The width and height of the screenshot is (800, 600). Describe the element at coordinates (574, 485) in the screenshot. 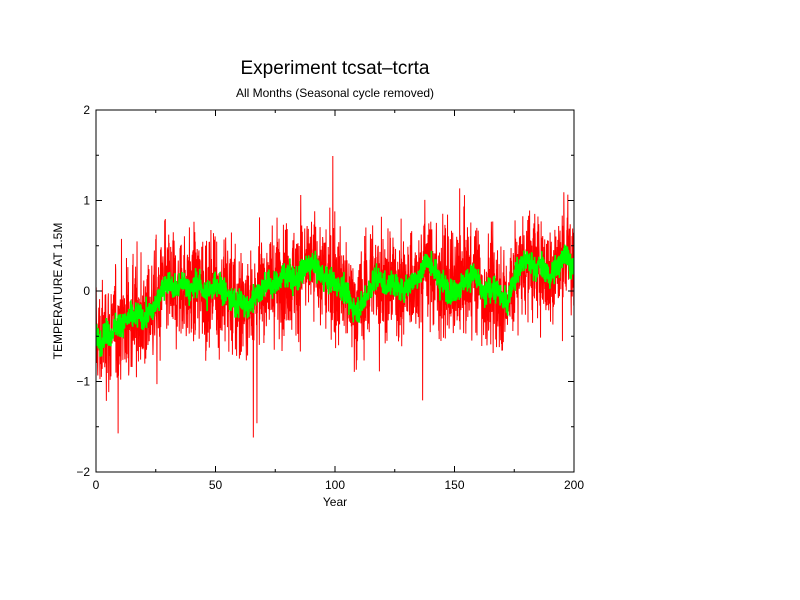

I see `x-tick-label: 200` at that location.